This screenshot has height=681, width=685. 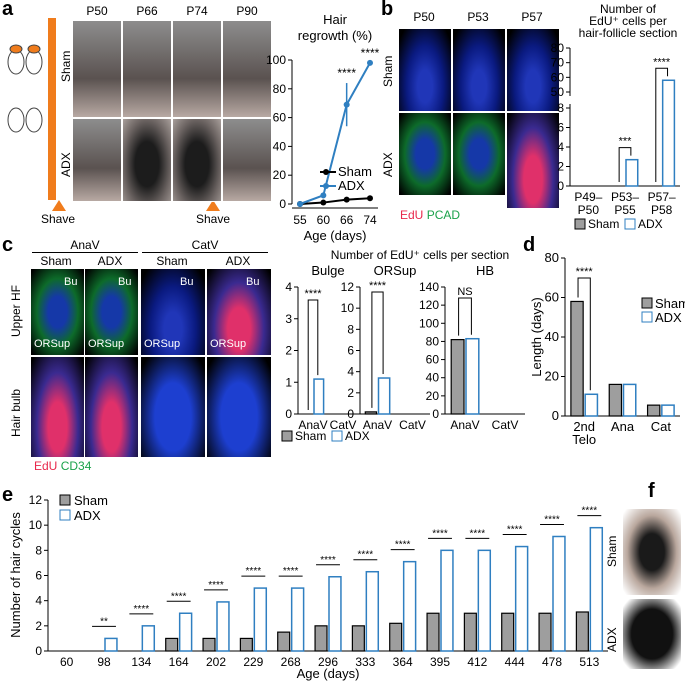 What do you see at coordinates (8, 10) in the screenshot?
I see `panel-label-a: a` at bounding box center [8, 10].